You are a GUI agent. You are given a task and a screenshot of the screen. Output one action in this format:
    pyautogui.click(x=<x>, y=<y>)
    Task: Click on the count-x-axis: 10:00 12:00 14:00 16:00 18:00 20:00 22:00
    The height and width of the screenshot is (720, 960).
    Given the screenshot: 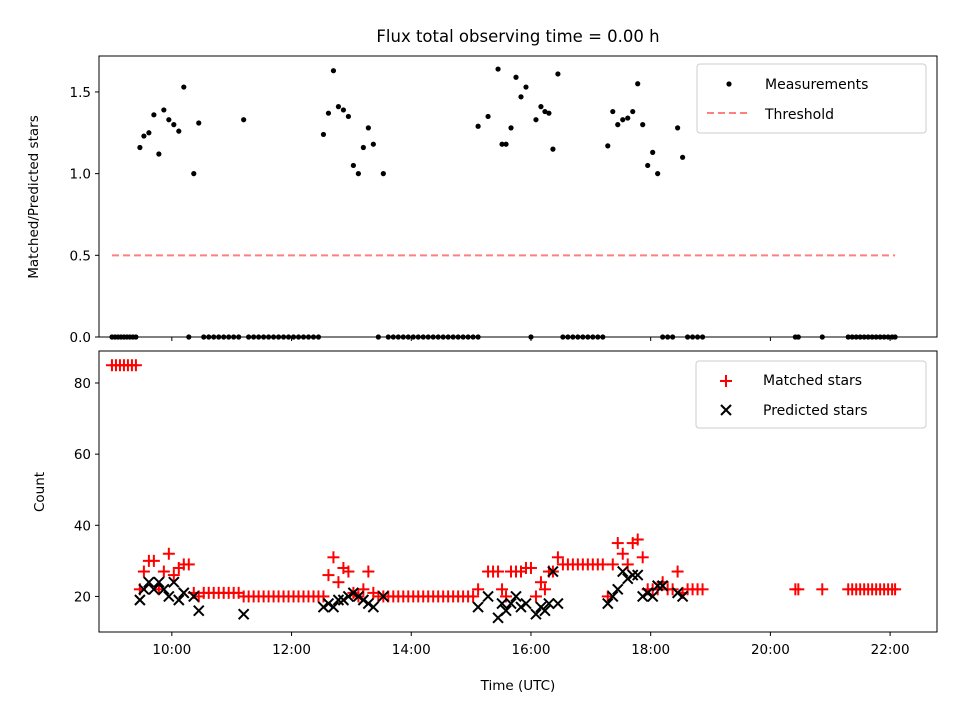 What is the action you would take?
    pyautogui.click(x=531, y=645)
    